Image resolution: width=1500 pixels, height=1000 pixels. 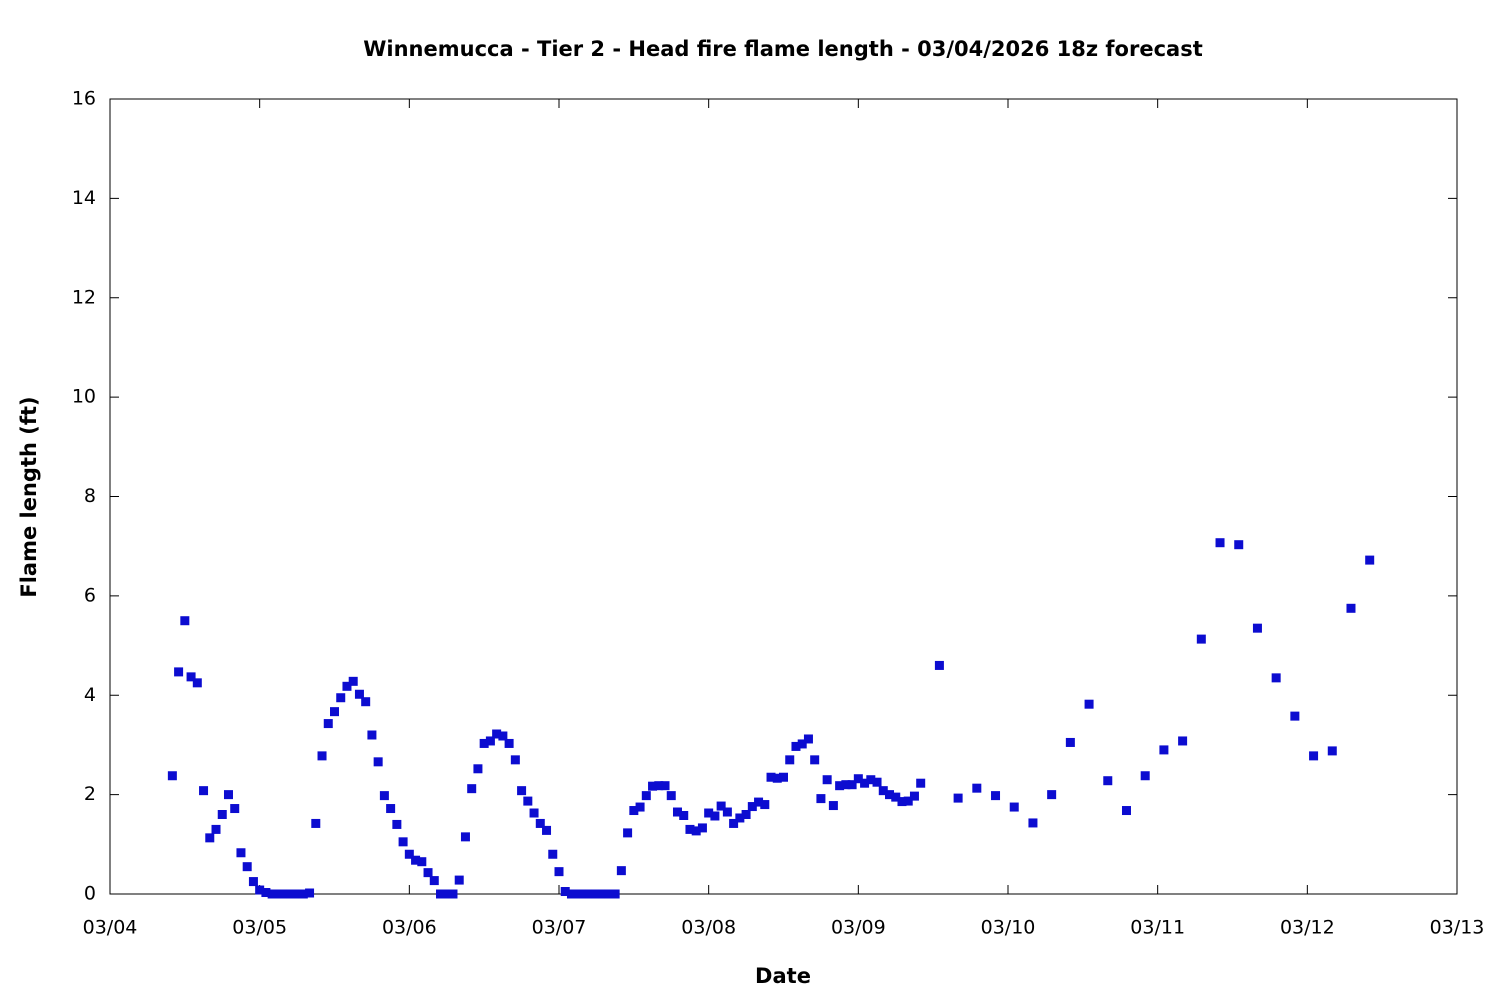 I want to click on x-tick-label: 03/11, so click(x=1157, y=928).